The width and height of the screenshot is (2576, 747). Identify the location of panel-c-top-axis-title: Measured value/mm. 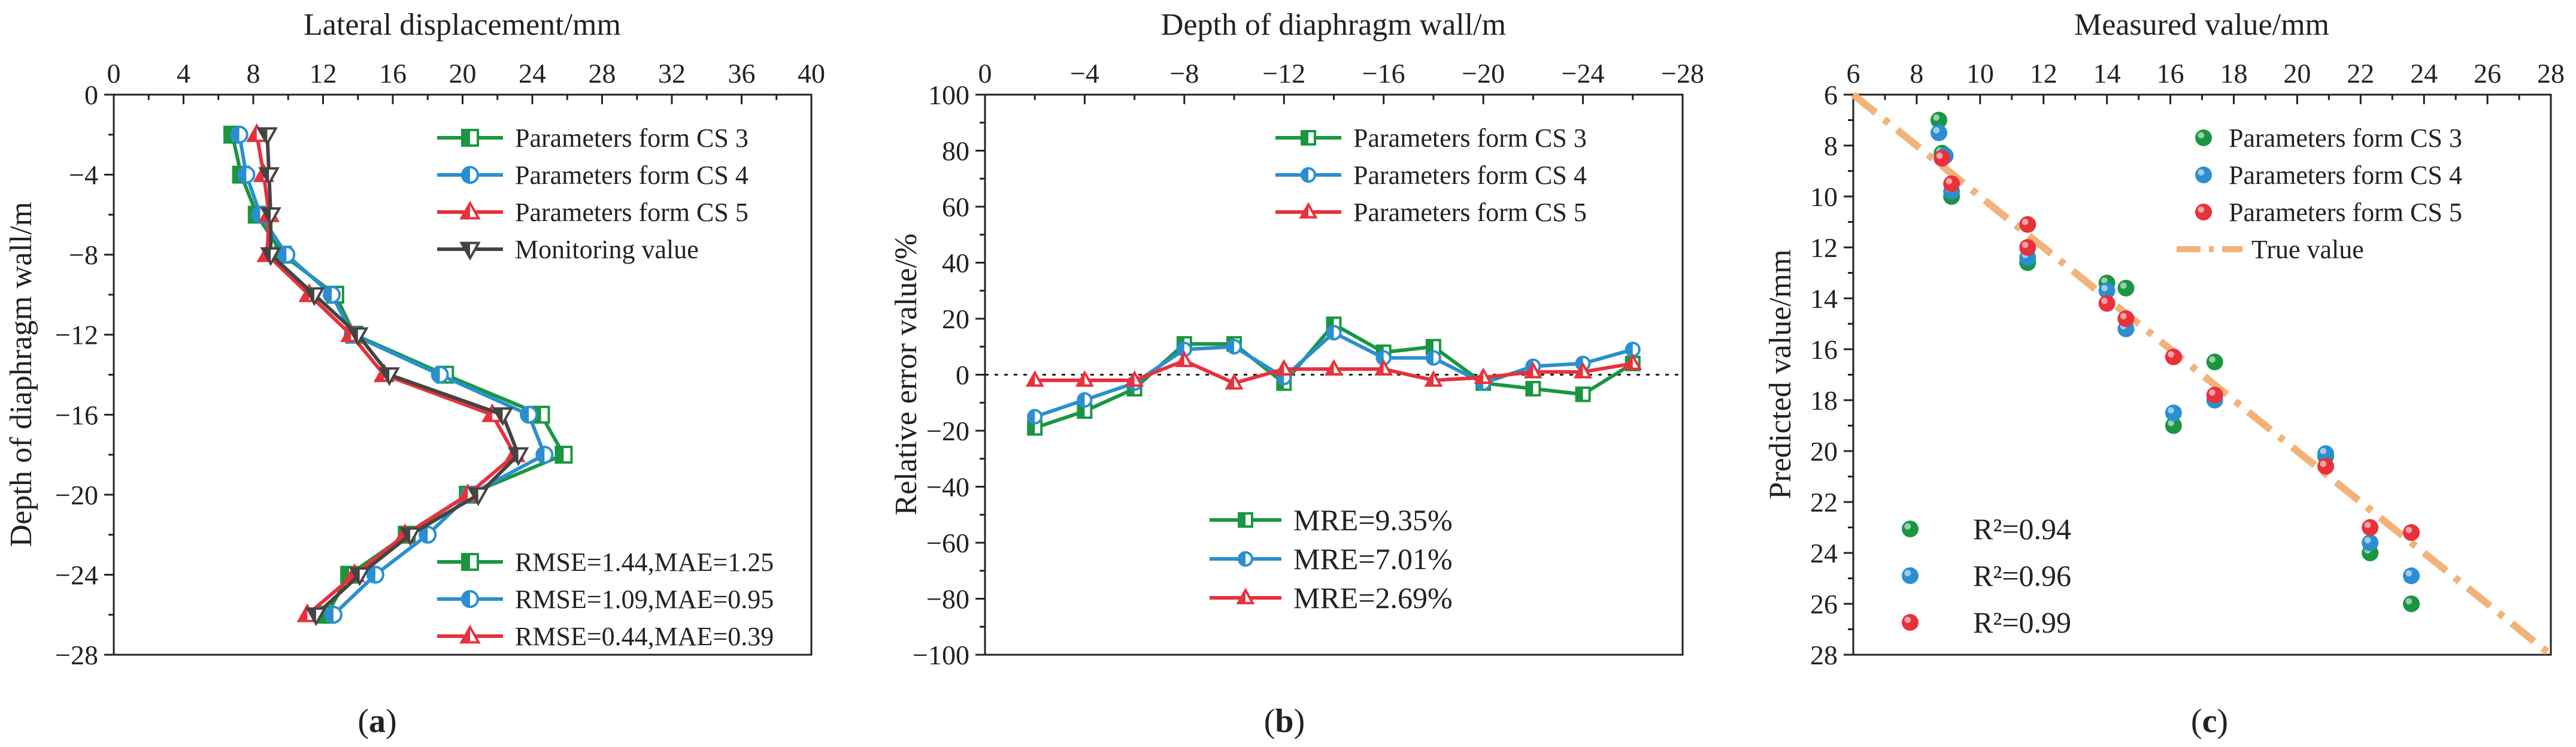
(2201, 25).